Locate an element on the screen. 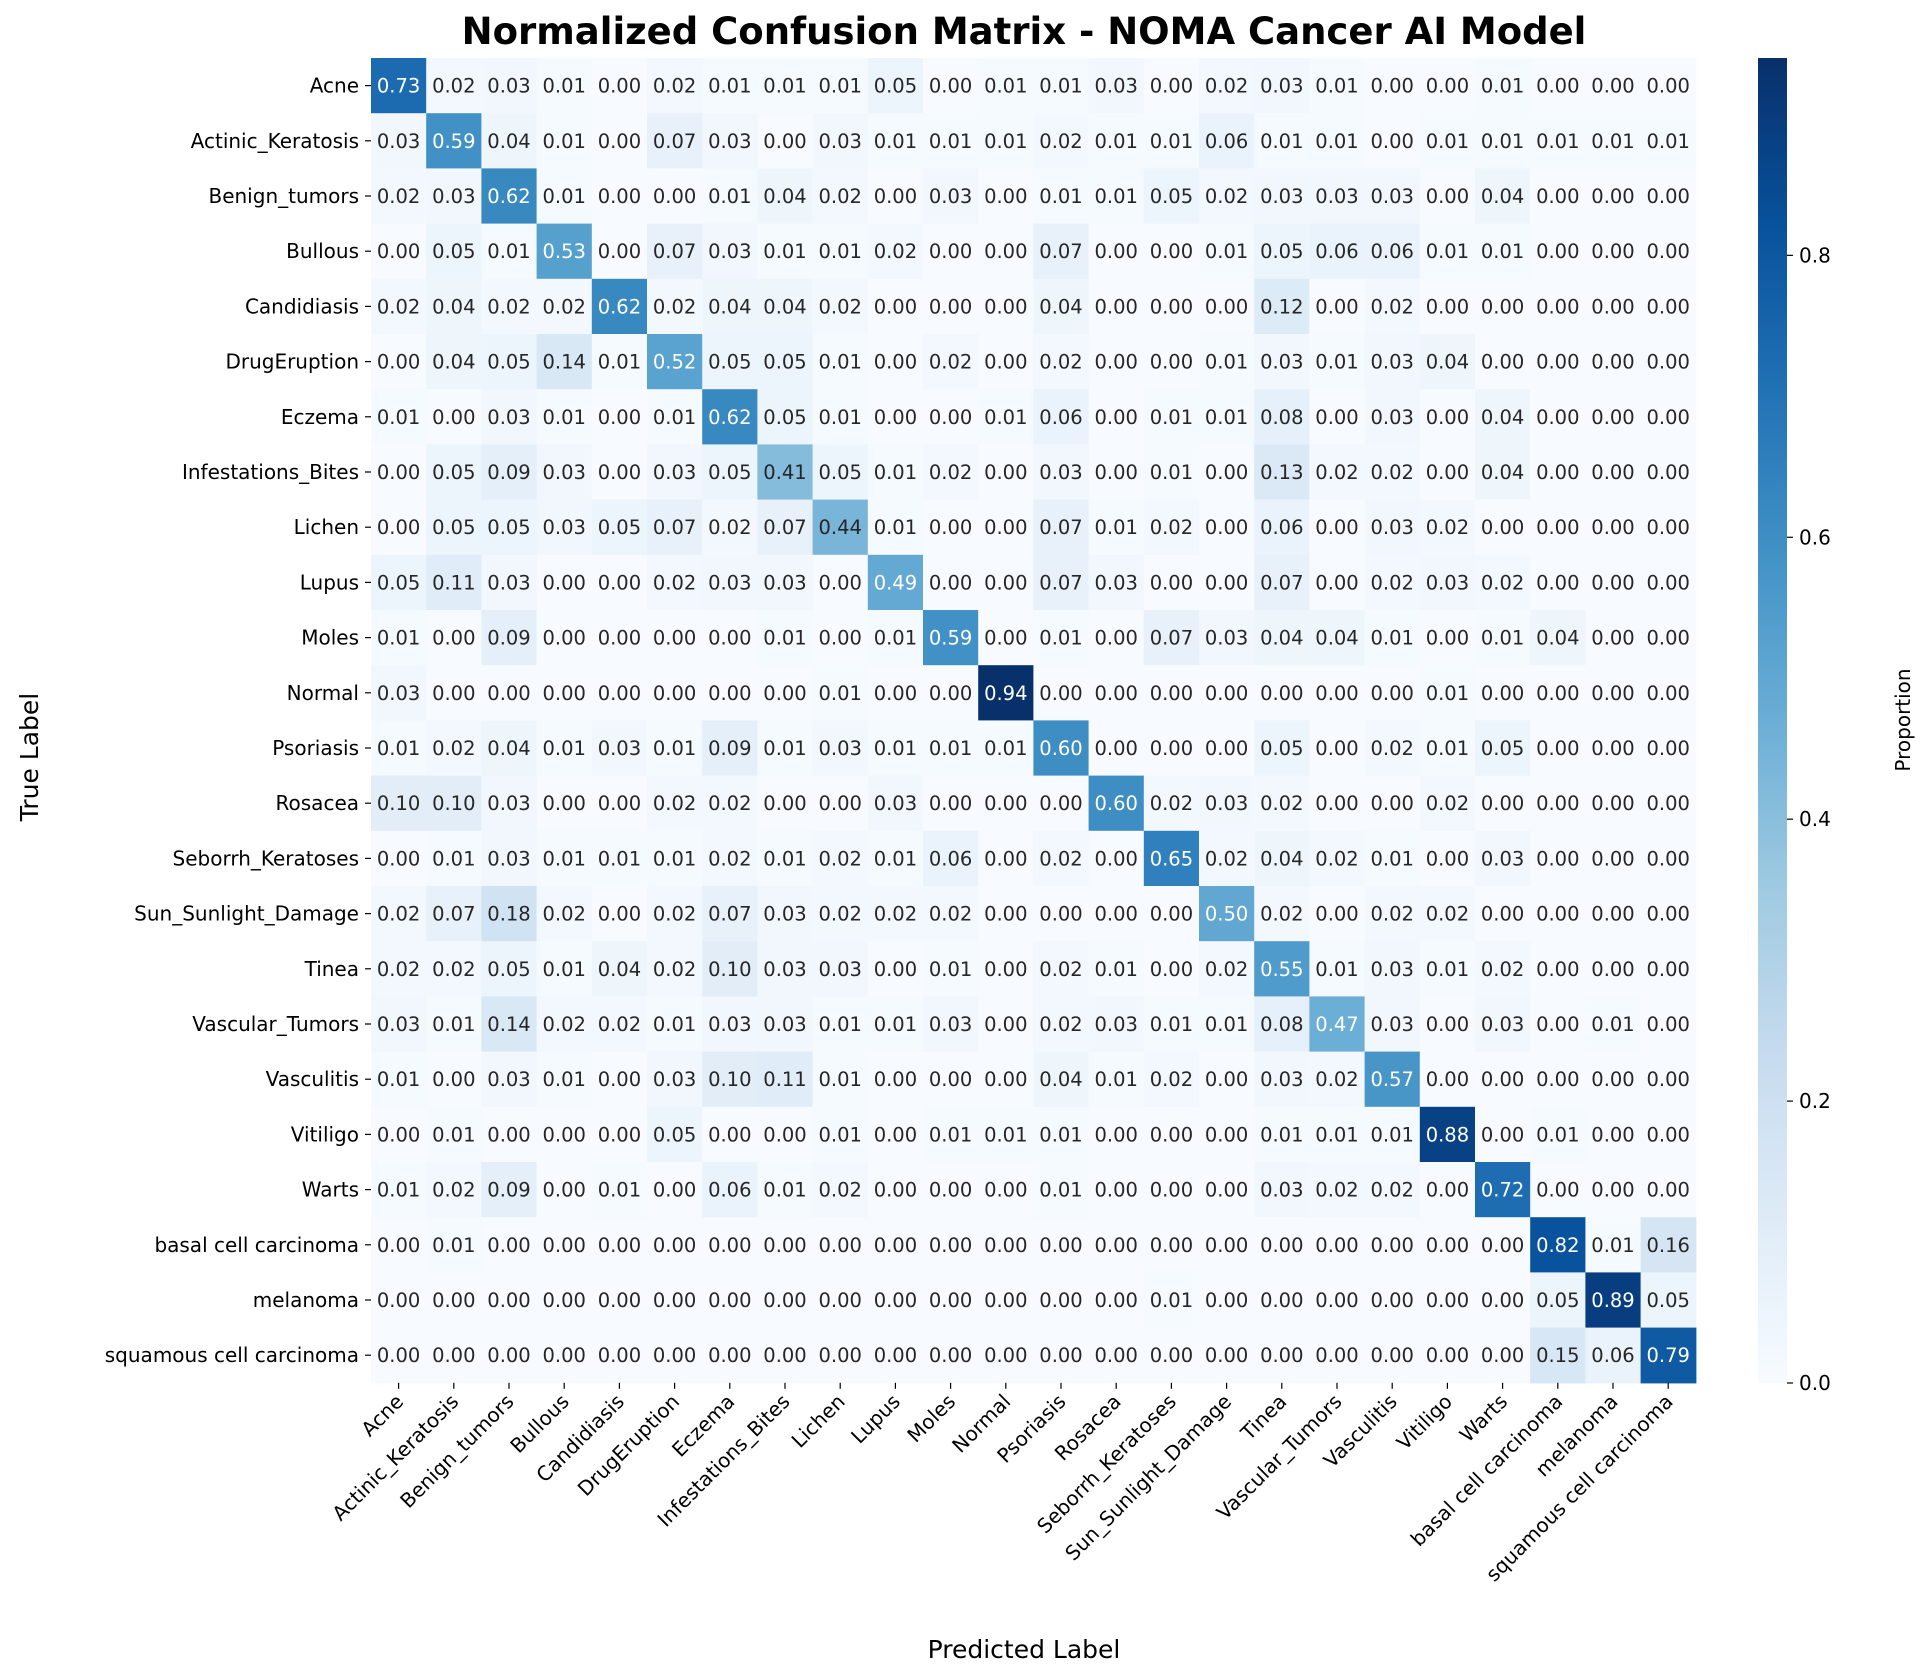 This screenshot has height=1674, width=1920. x-tick-label: Acne is located at coordinates (382, 1415).